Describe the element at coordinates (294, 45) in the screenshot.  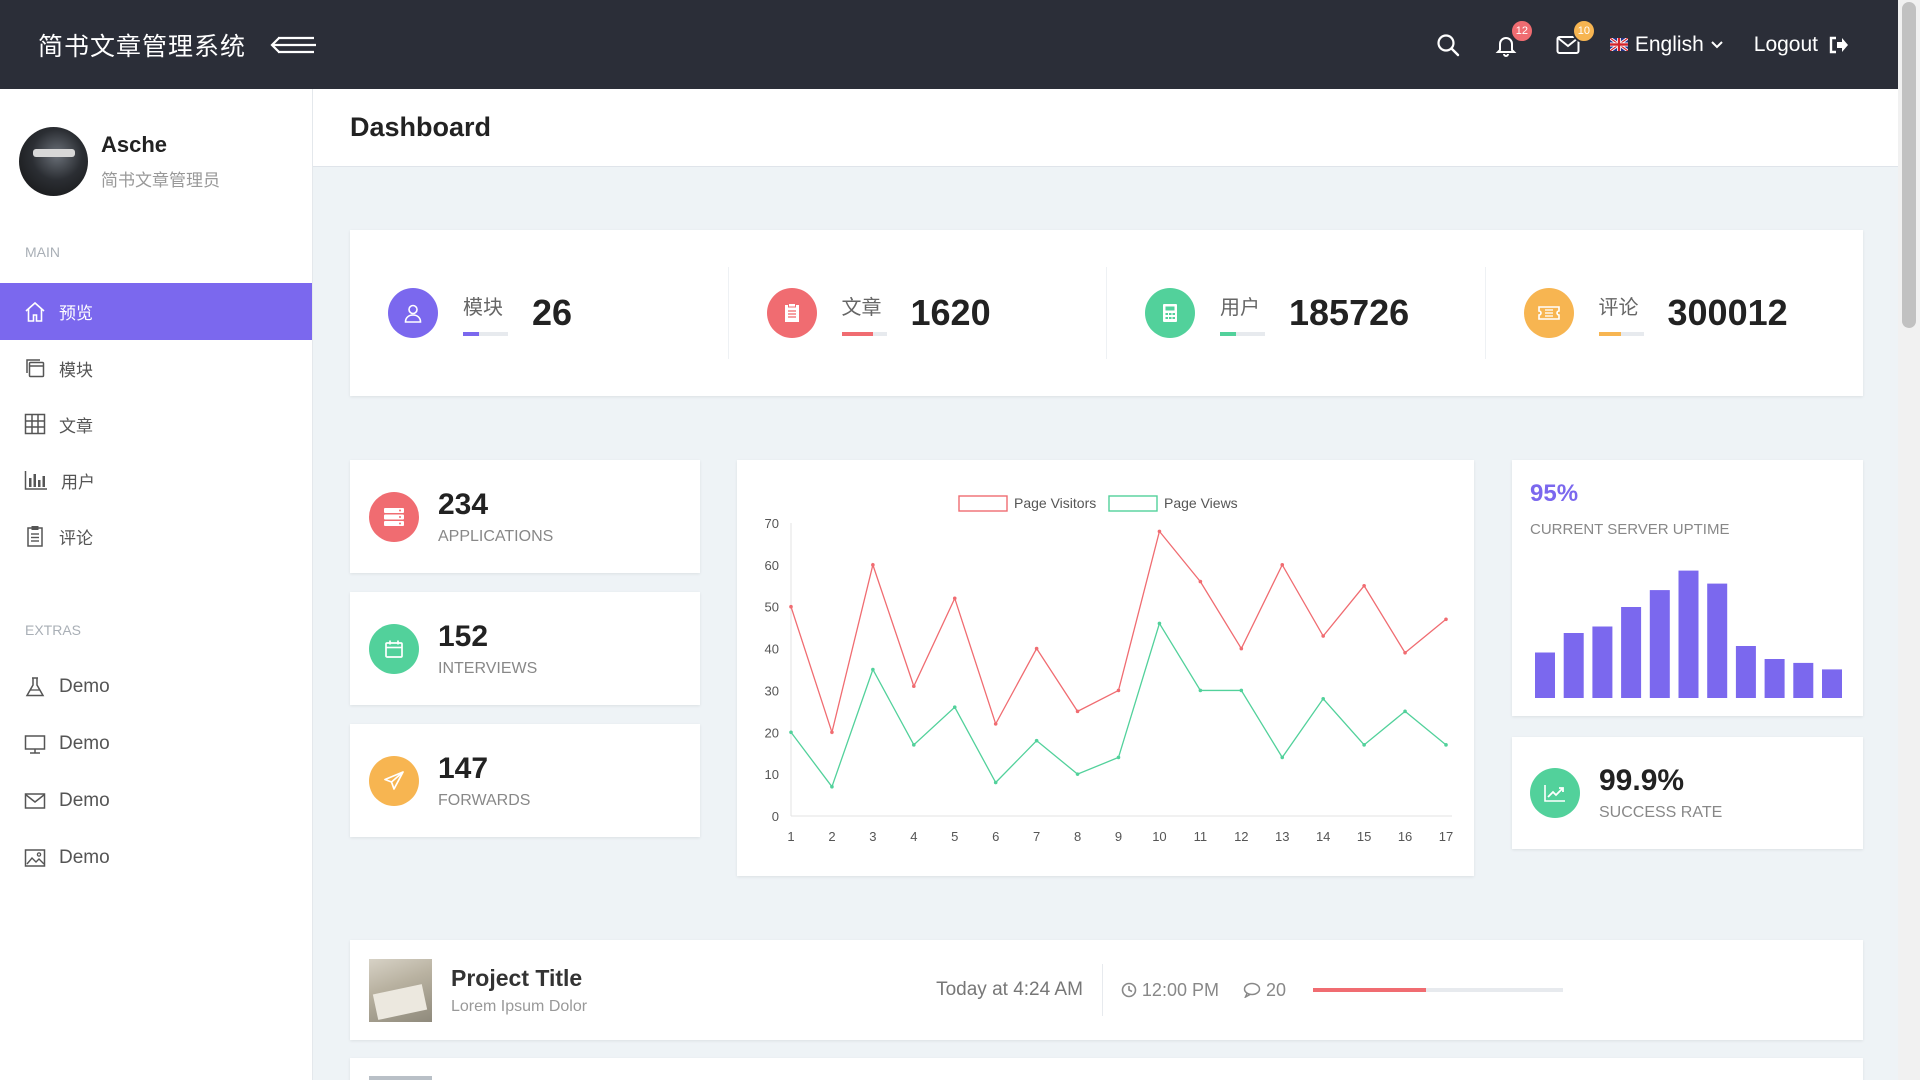
I see `menu-toggle-icon` at that location.